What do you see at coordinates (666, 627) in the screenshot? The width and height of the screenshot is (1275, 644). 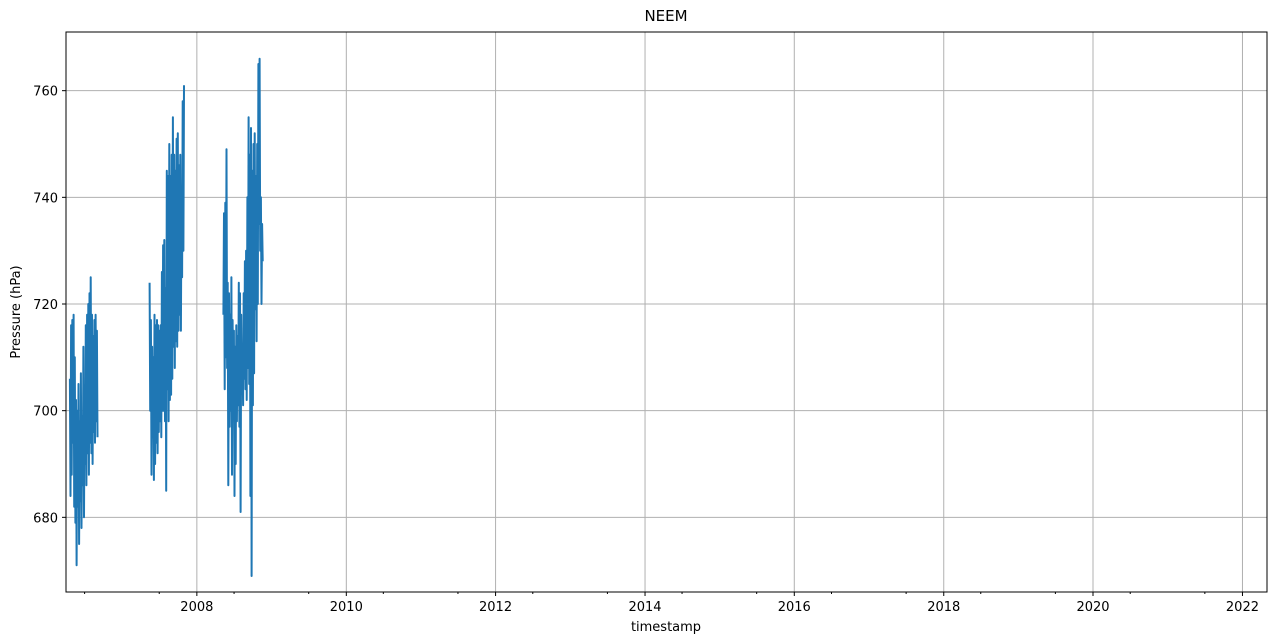 I see `x-axis-label: timestamp` at bounding box center [666, 627].